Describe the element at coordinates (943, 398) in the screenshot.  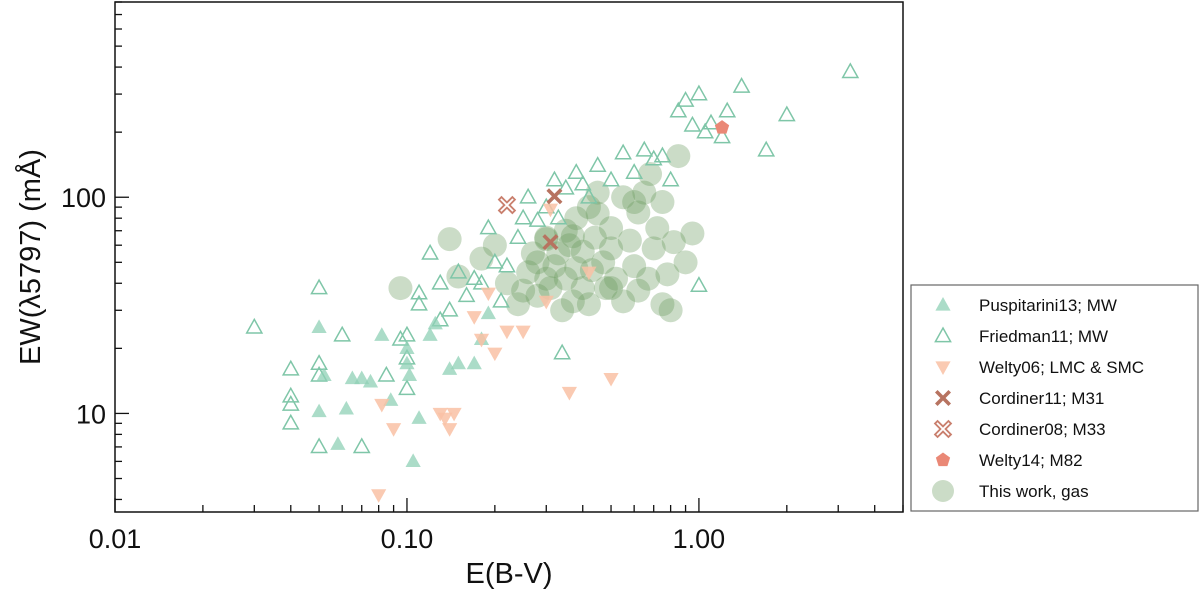
I see `legend-marker` at that location.